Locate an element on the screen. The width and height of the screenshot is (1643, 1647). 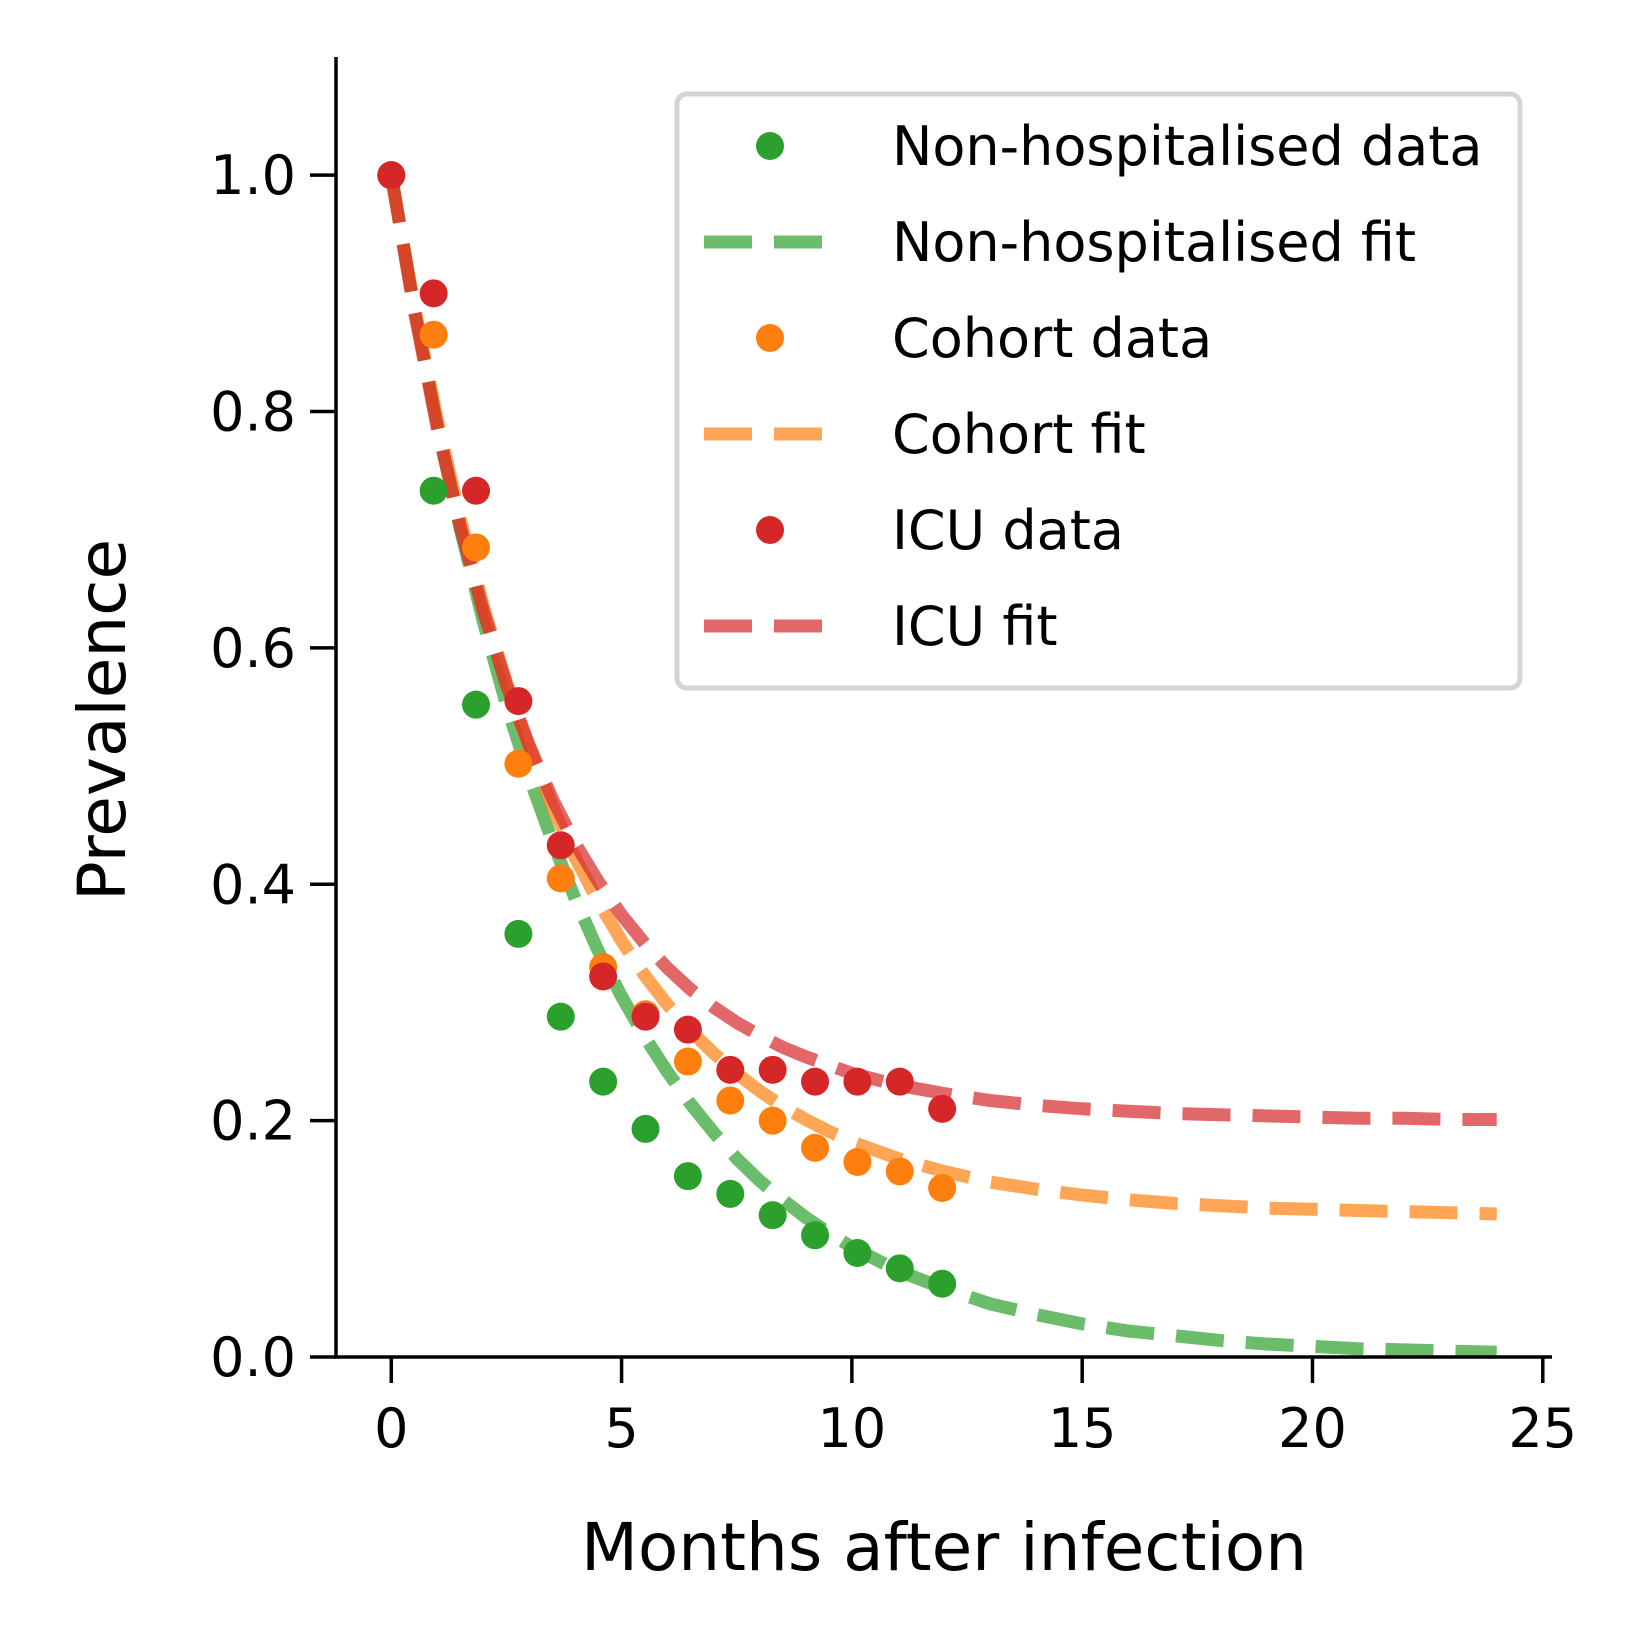
legend-label: Non-hospitalised data is located at coordinates (1187, 146).